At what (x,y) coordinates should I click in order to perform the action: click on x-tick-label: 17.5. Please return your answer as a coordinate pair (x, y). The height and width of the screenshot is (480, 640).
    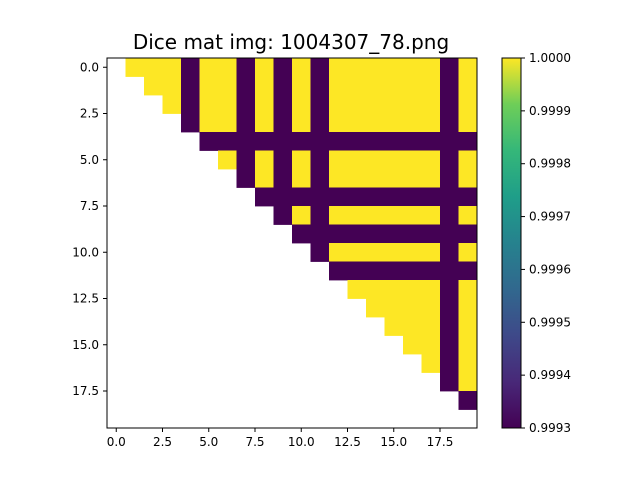
    Looking at the image, I should click on (440, 442).